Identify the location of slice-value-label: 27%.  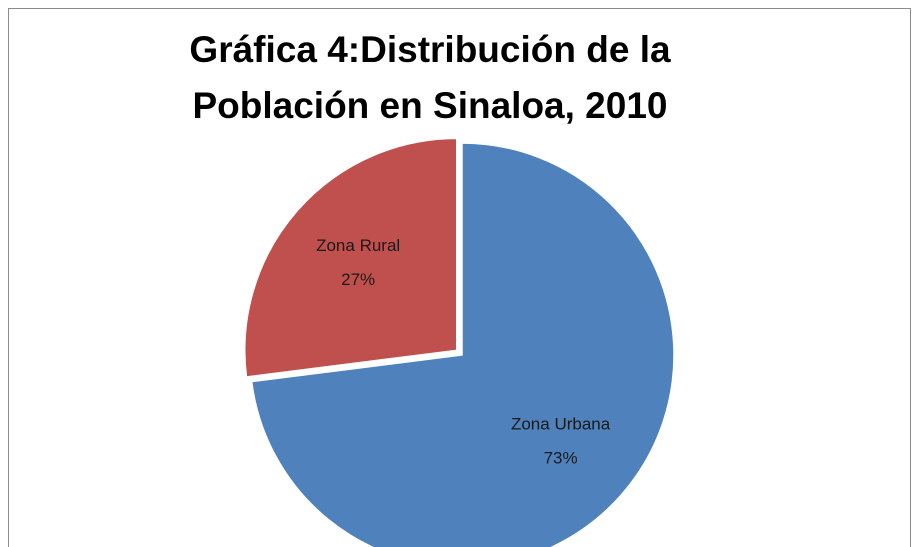
(358, 279).